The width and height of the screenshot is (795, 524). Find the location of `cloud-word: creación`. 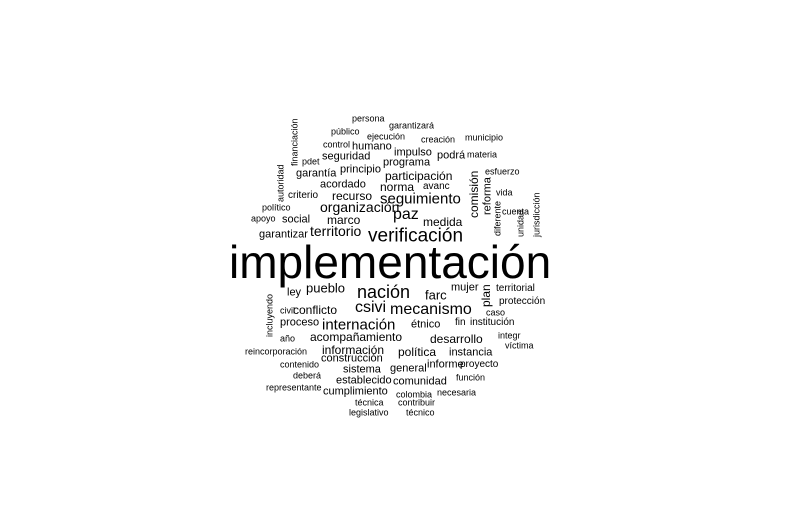

cloud-word: creación is located at coordinates (438, 139).